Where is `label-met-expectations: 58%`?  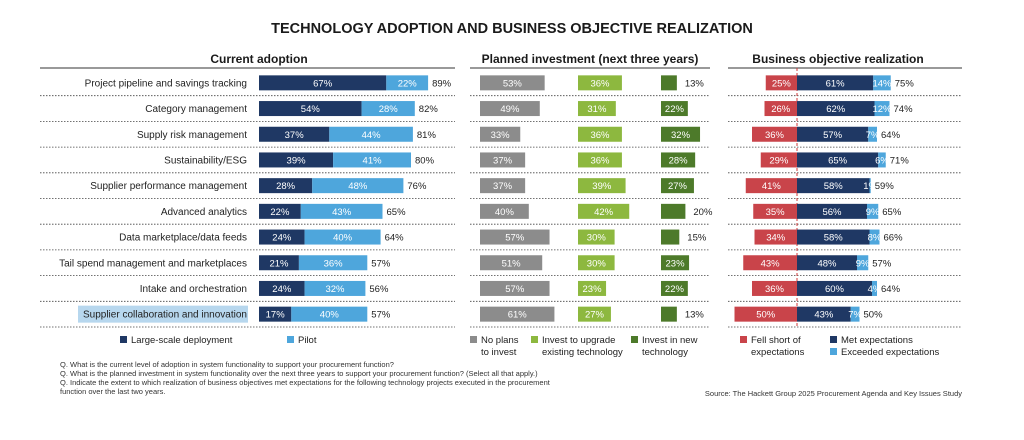 label-met-expectations: 58% is located at coordinates (834, 238).